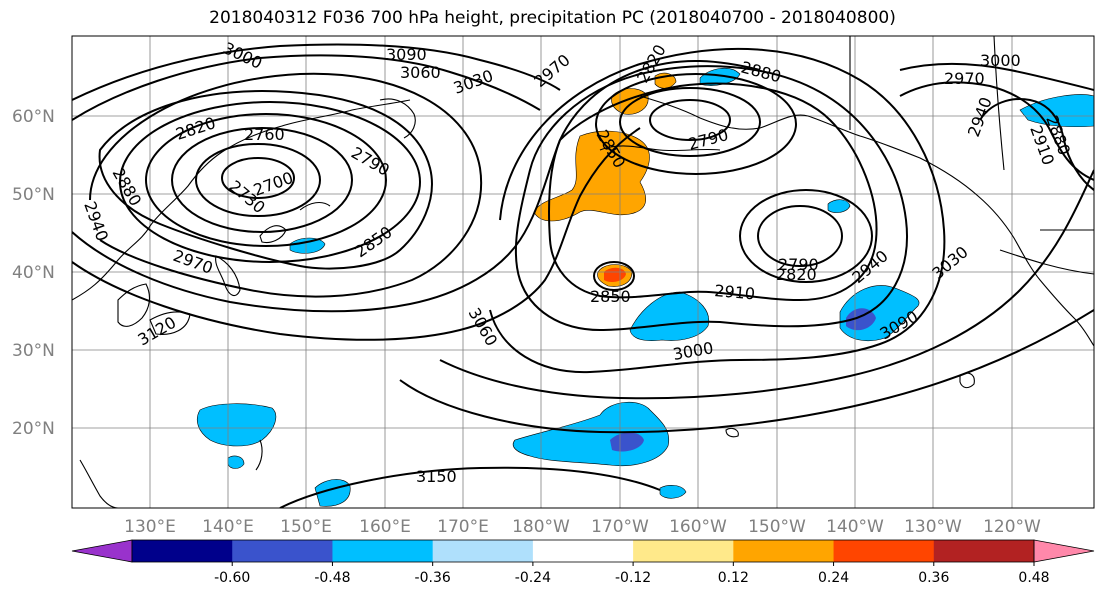 This screenshot has height=601, width=1105. What do you see at coordinates (777, 527) in the screenshot?
I see `lon-label: 150°W` at bounding box center [777, 527].